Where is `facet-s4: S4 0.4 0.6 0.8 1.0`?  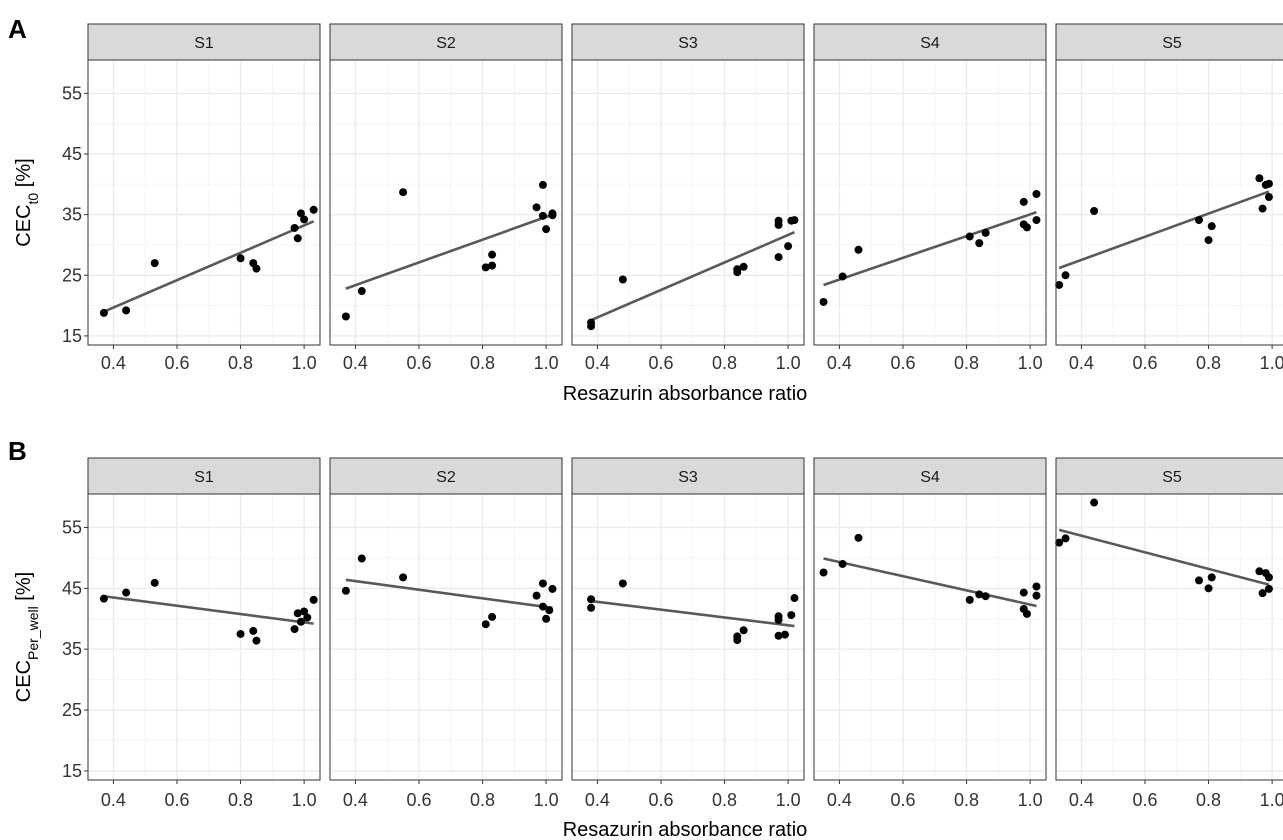
facet-s4: S4 0.4 0.6 0.8 1.0 is located at coordinates (930, 198).